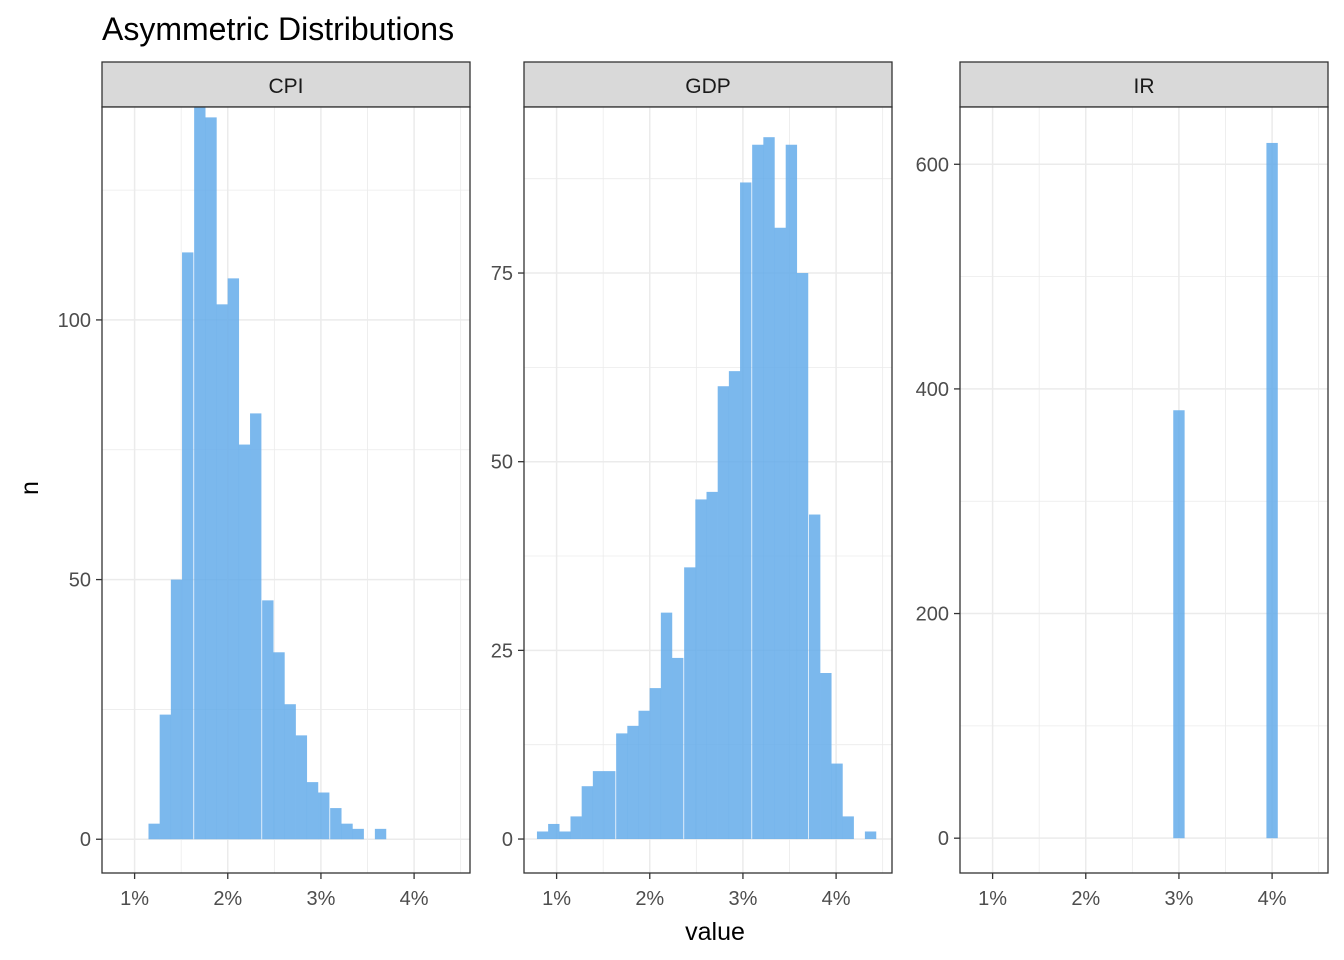  I want to click on x-axis-title: value, so click(715, 932).